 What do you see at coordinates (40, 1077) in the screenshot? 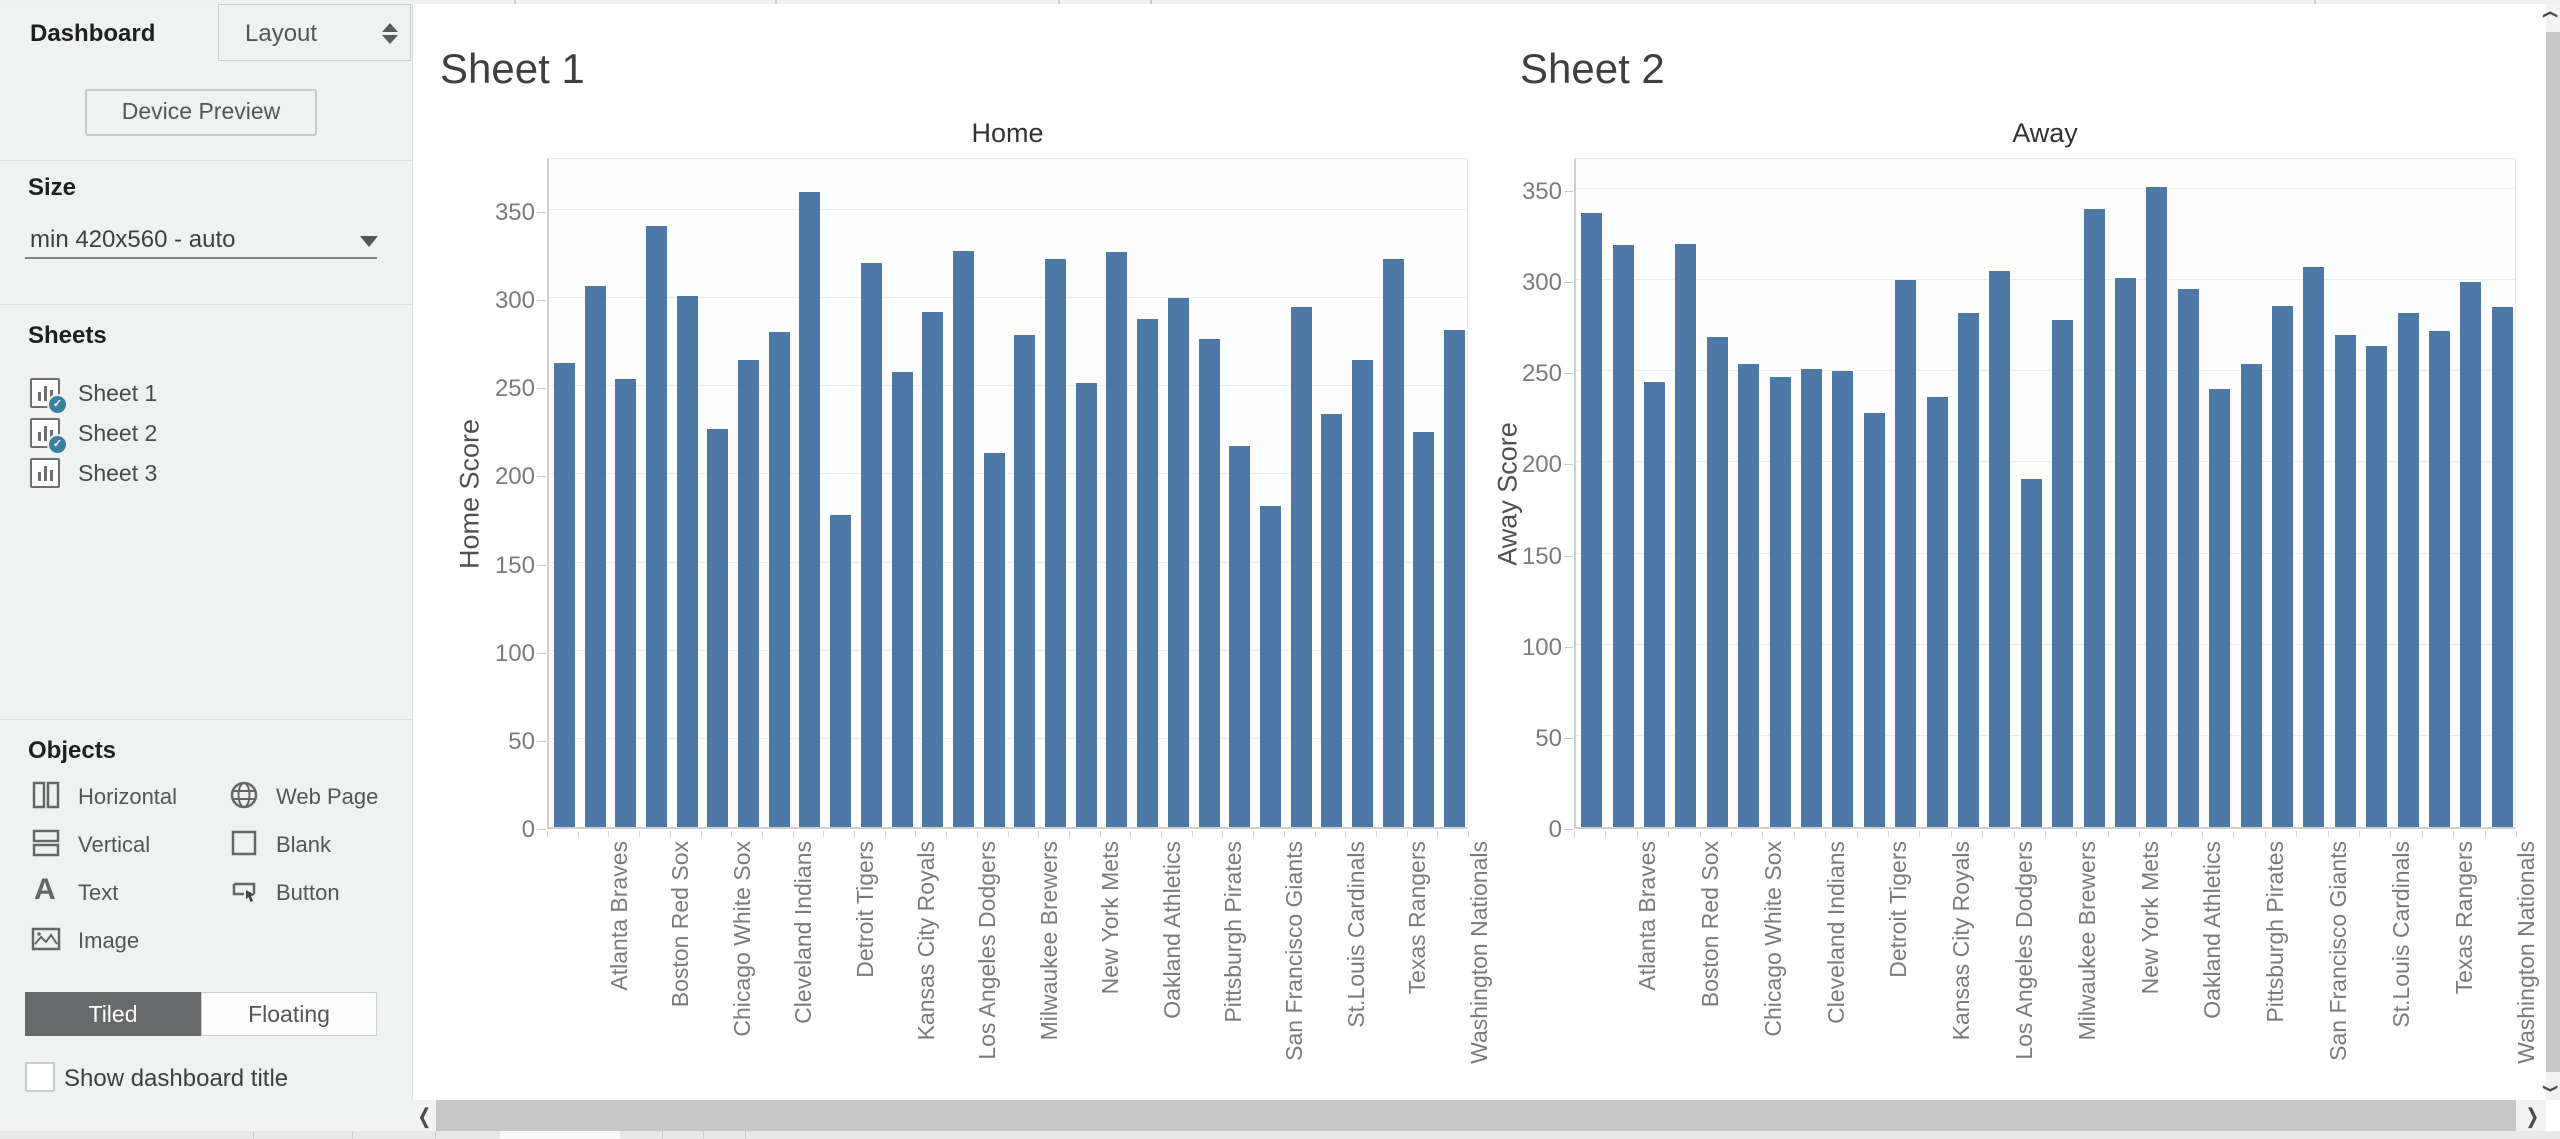
I see `show-dashboard-title-checkbox` at bounding box center [40, 1077].